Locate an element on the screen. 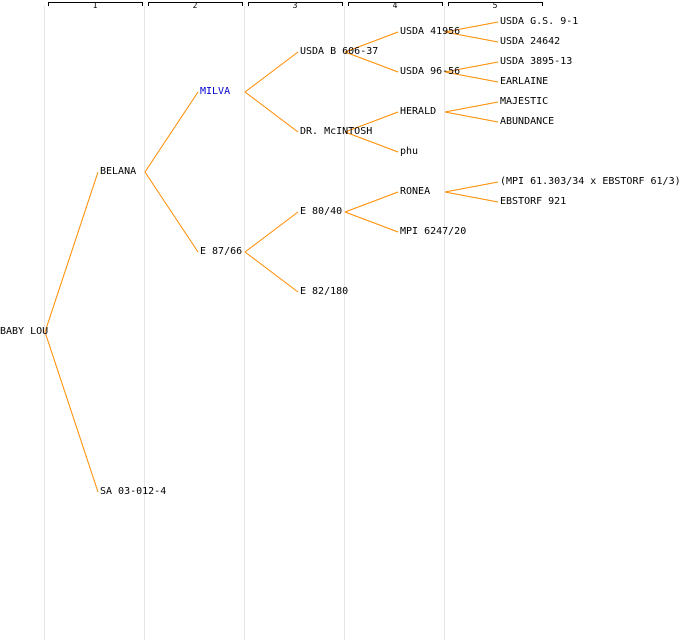 The height and width of the screenshot is (640, 700). node-earlaine: EARLAINE is located at coordinates (524, 81).